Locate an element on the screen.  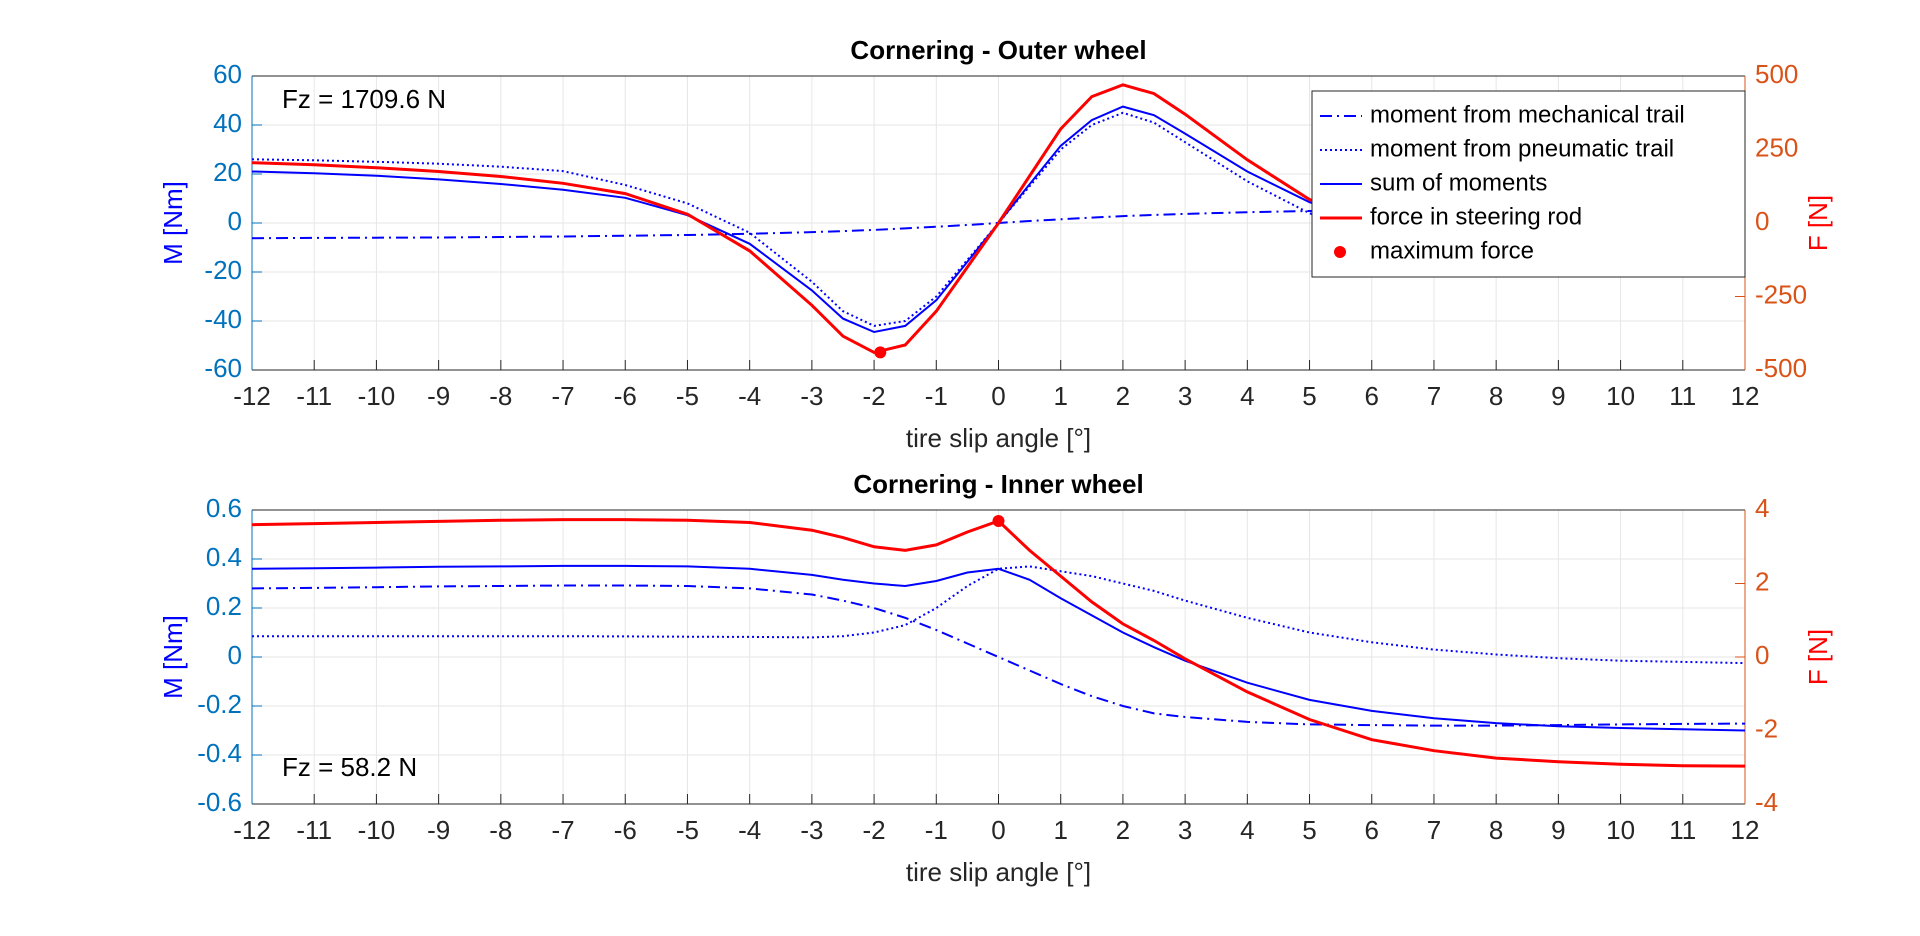
legend-marker is located at coordinates (1340, 252).